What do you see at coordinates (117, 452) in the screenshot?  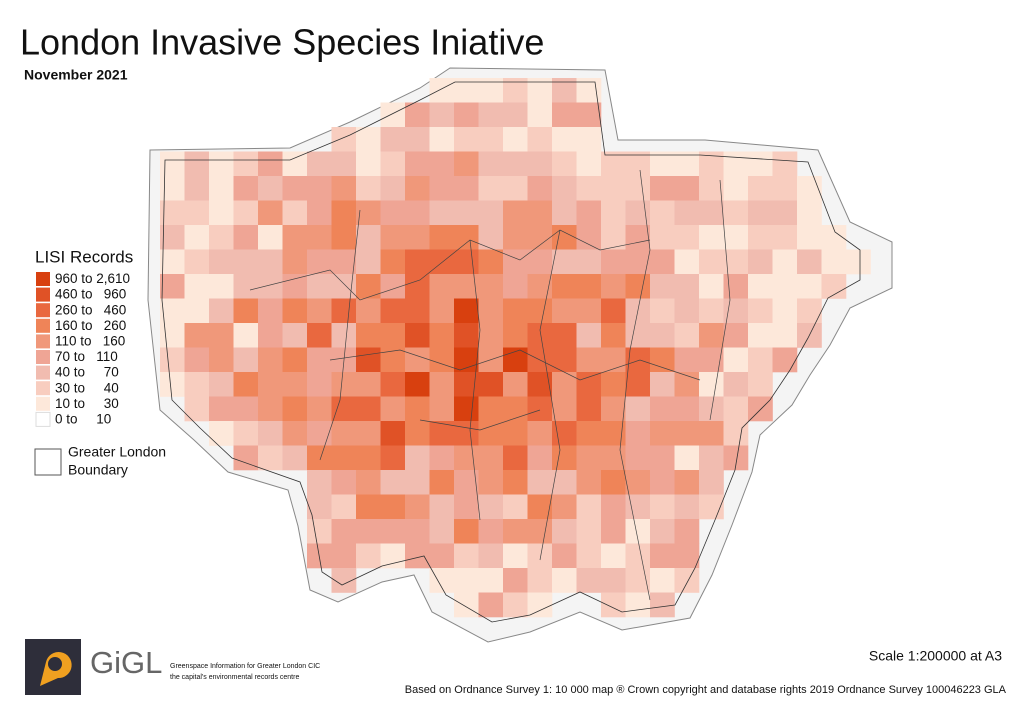 I see `boundary-label: Greater London` at bounding box center [117, 452].